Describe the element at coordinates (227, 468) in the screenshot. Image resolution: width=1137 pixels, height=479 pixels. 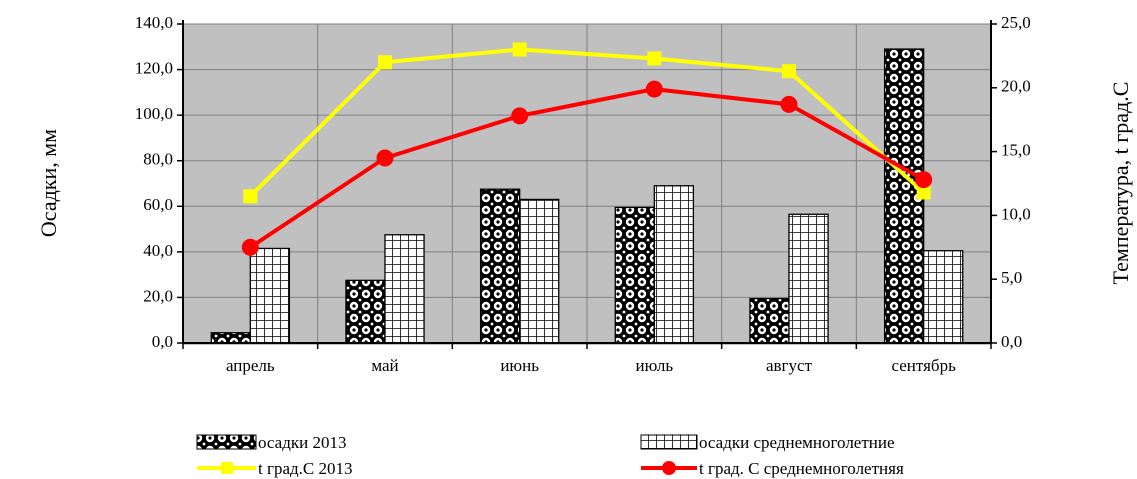
I see `legend-marker-temp-2013` at that location.